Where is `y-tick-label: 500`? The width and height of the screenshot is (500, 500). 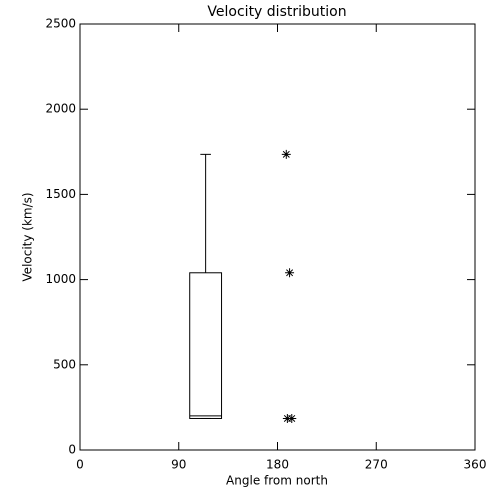 y-tick-label: 500 is located at coordinates (64, 364).